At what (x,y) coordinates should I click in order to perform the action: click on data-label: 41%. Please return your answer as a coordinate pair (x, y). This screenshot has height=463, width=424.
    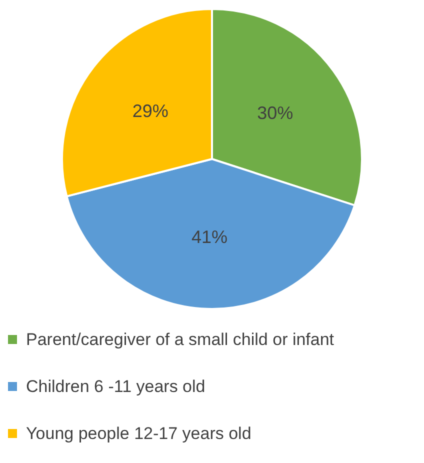
    Looking at the image, I should click on (210, 236).